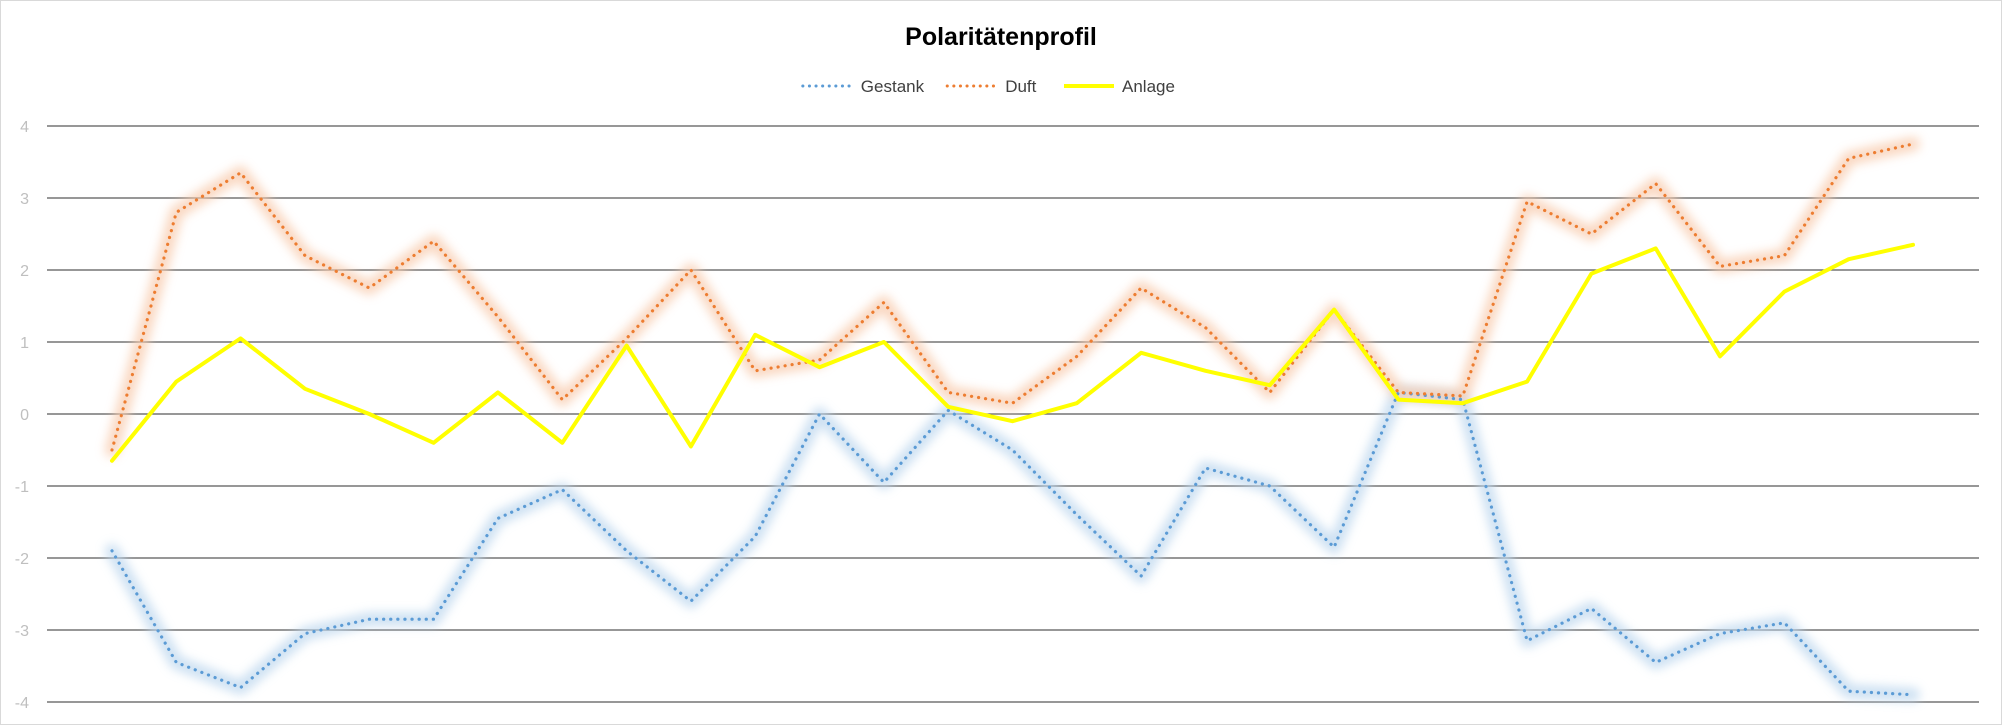 The height and width of the screenshot is (725, 2002). Describe the element at coordinates (22, 703) in the screenshot. I see `y-tick-label: -4` at that location.